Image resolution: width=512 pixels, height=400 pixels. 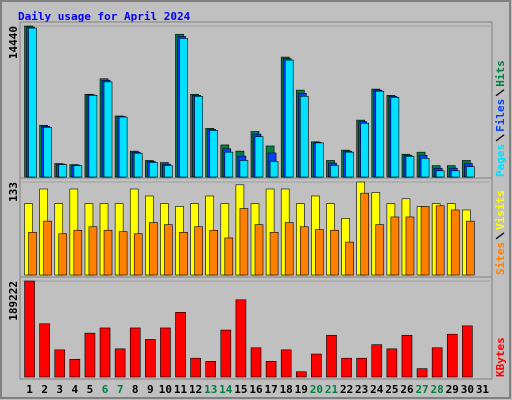 What do you see at coordinates (90, 389) in the screenshot?
I see `x-tick-label: 5` at bounding box center [90, 389].